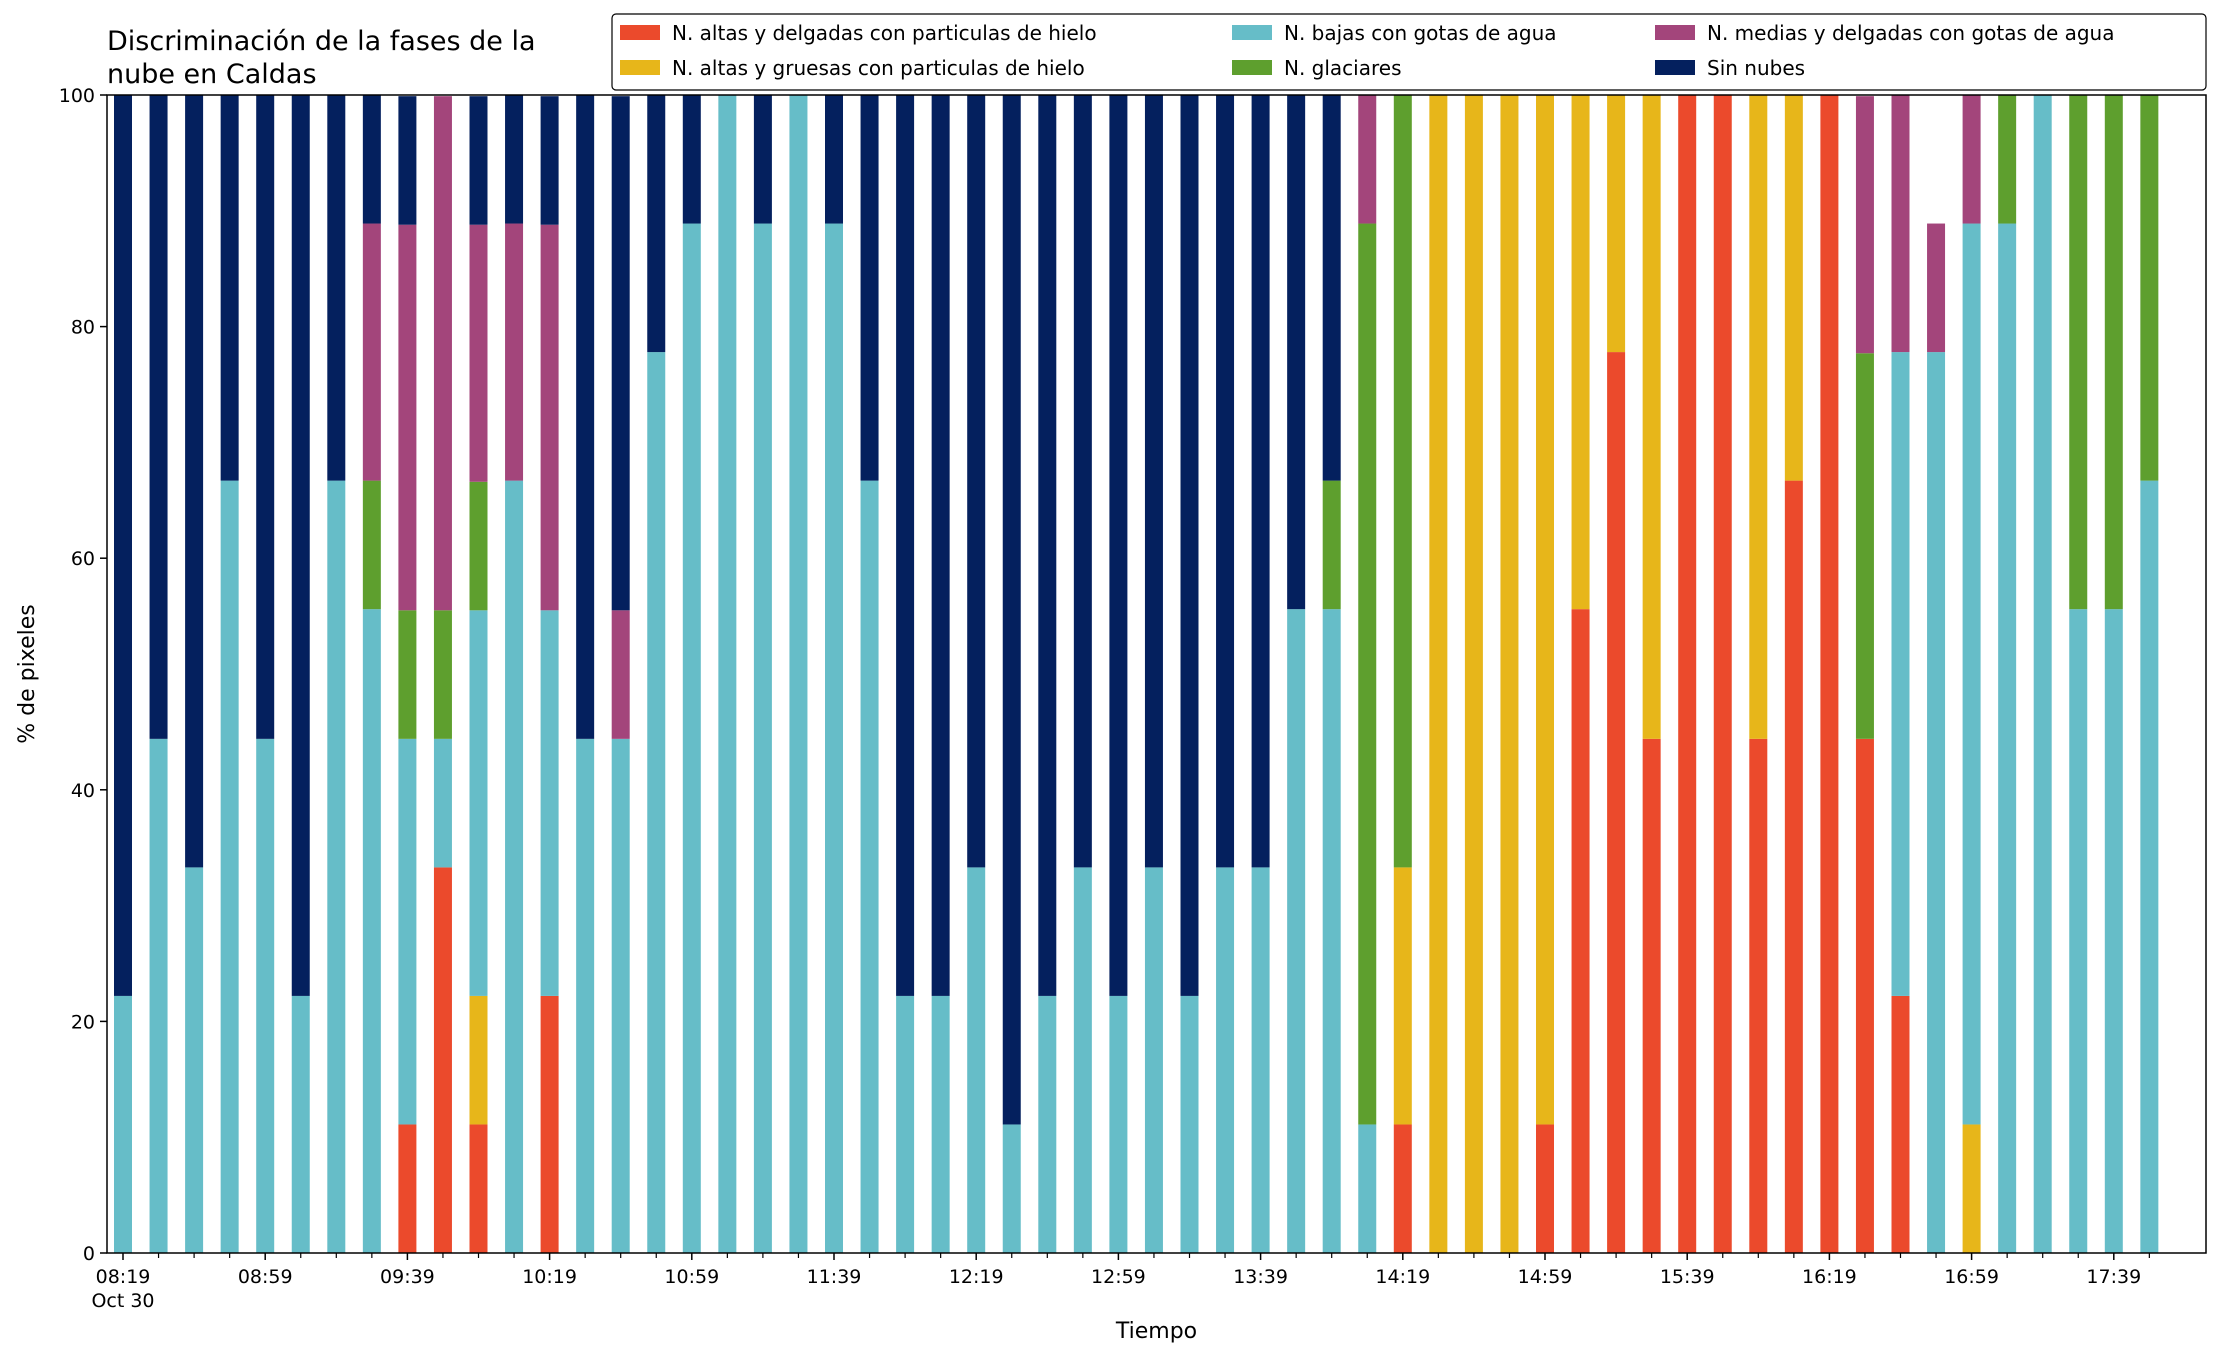  What do you see at coordinates (1911, 33) in the screenshot?
I see `legend-label: N. medias y delgadas con gotas de agua` at bounding box center [1911, 33].